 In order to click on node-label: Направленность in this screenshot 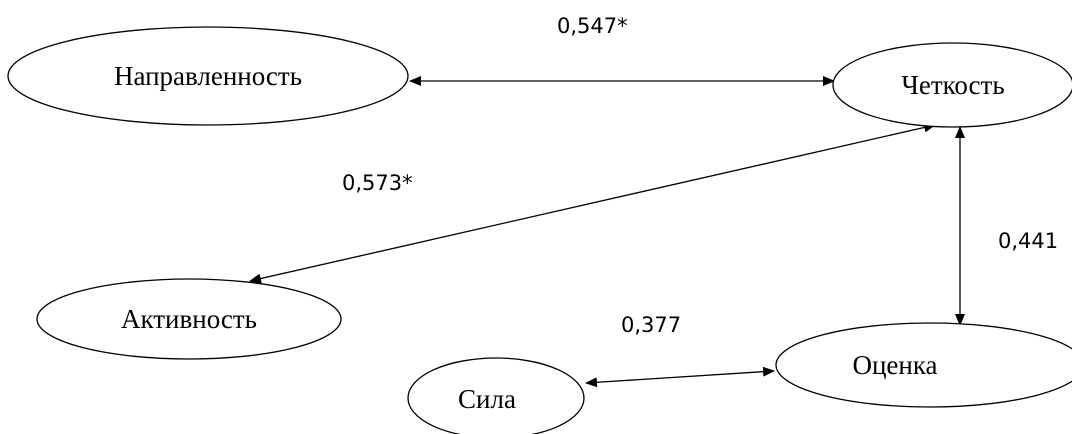, I will do `click(208, 76)`.